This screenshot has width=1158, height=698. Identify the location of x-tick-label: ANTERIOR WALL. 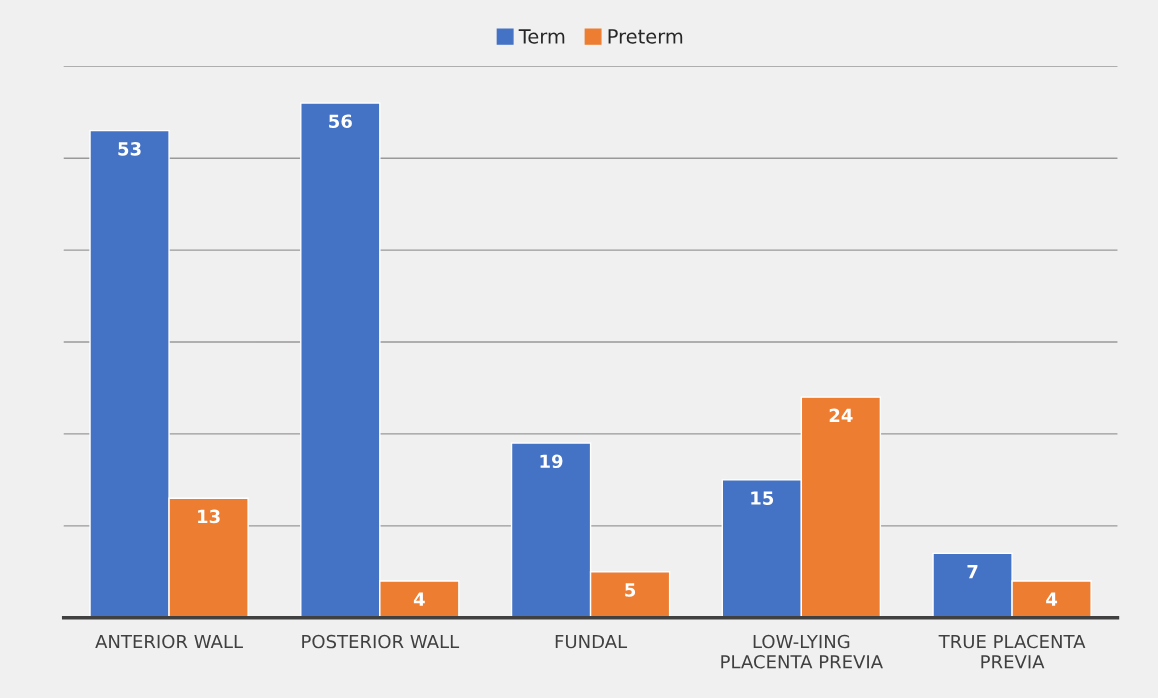
(169, 641).